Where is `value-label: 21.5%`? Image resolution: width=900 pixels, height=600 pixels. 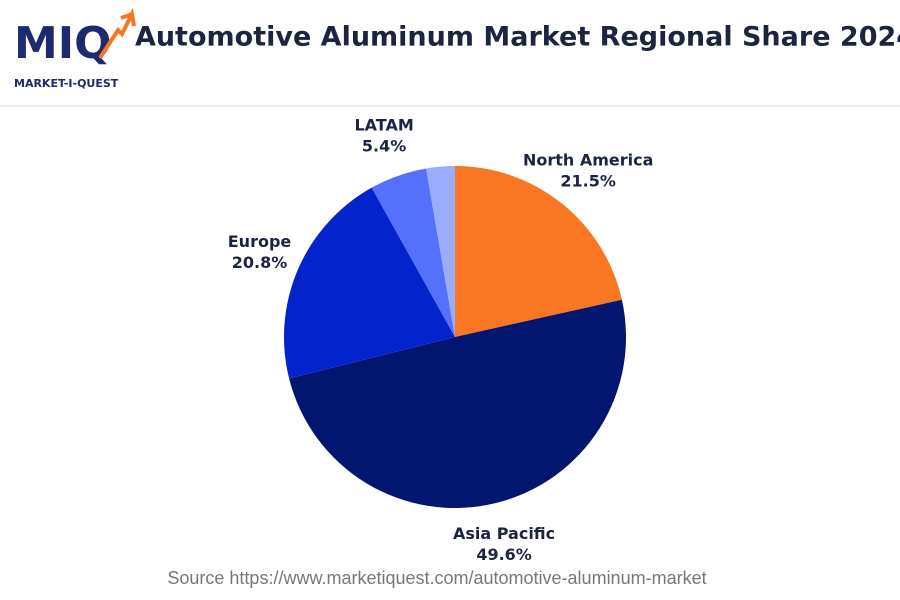
value-label: 21.5% is located at coordinates (588, 180).